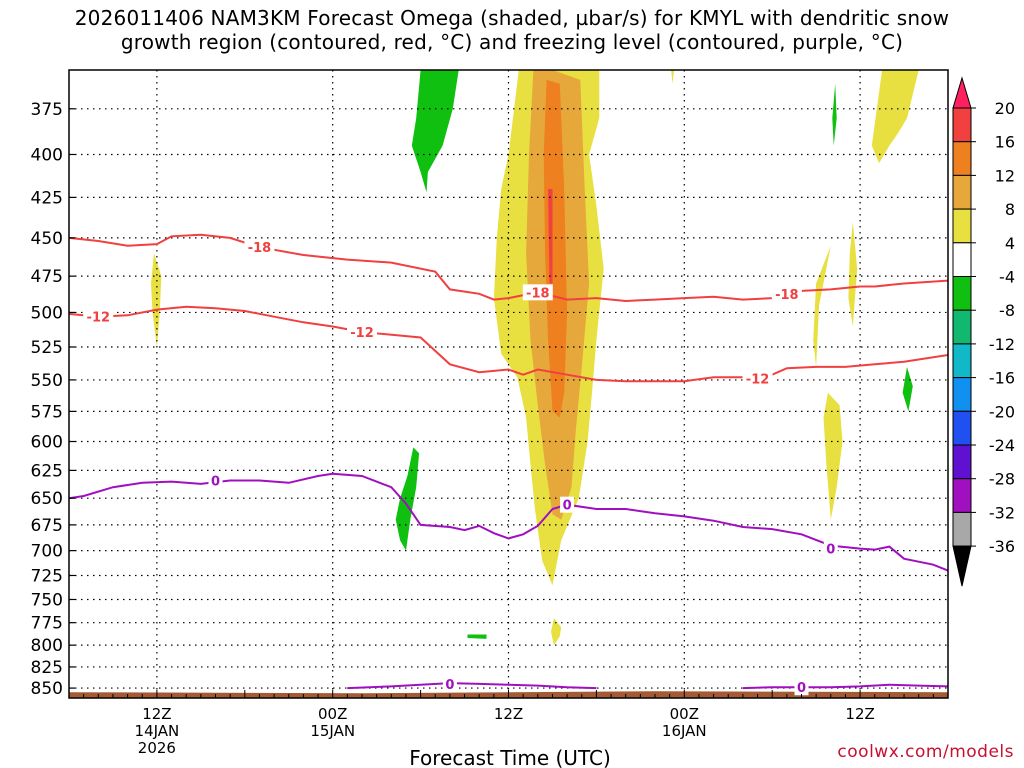 Image resolution: width=1024 pixels, height=768 pixels. What do you see at coordinates (1010, 243) in the screenshot?
I see `colorbar-label: 4` at bounding box center [1010, 243].